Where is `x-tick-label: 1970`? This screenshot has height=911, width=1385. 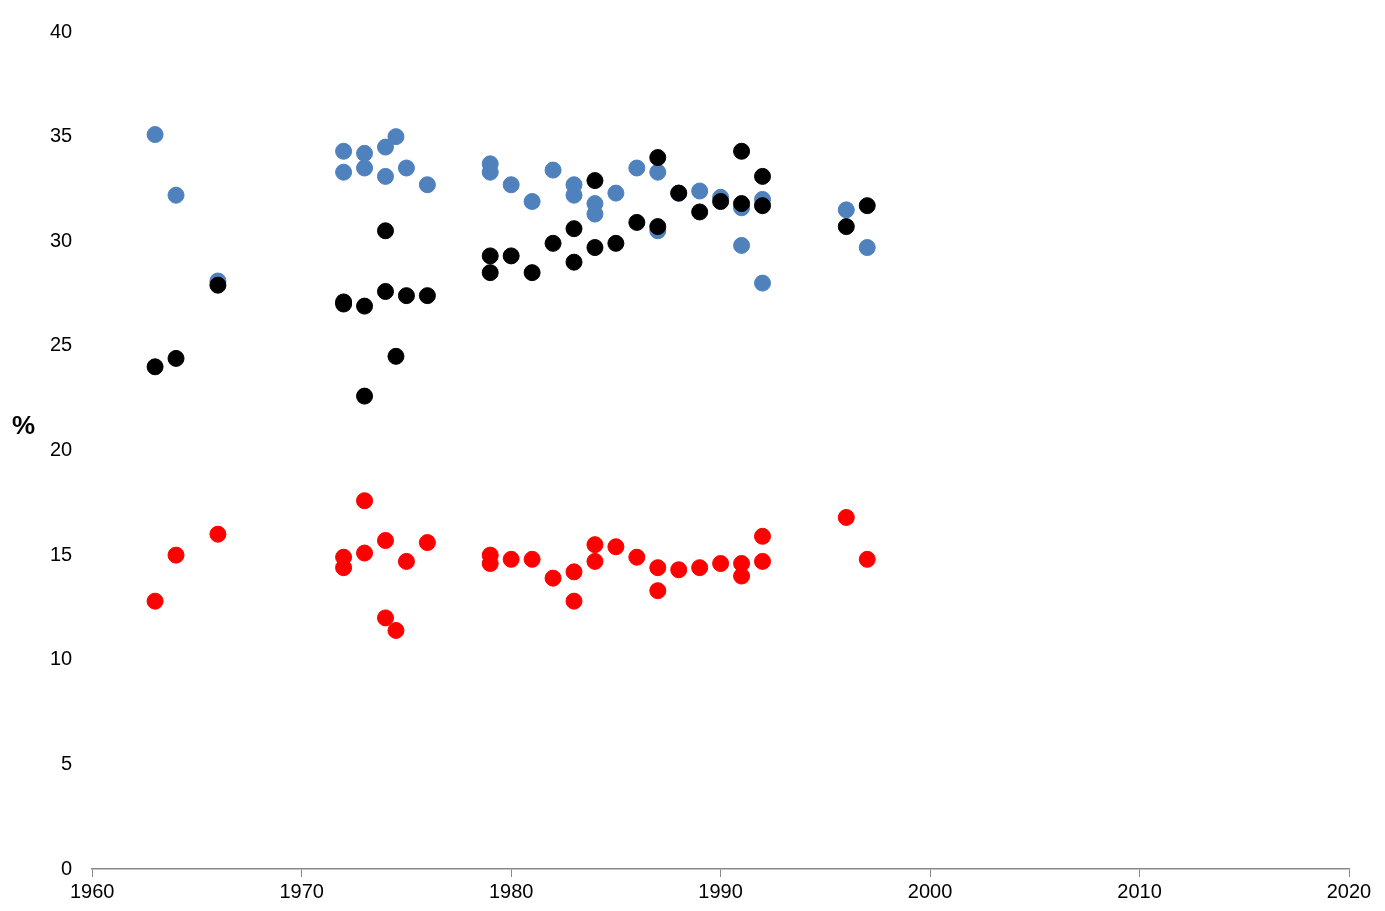 x-tick-label: 1970 is located at coordinates (301, 890).